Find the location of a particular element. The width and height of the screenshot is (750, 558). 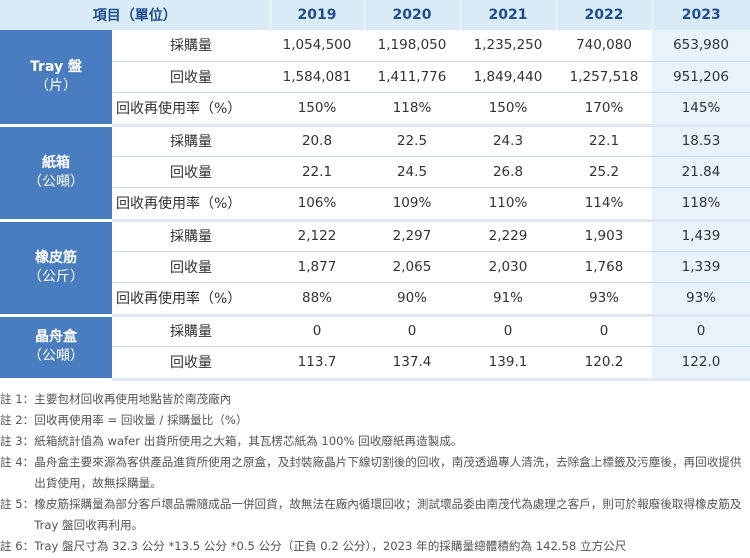

footnote: 註 2： 回收再使用率 = 回收量 / 採購量比（%） is located at coordinates (375, 420).